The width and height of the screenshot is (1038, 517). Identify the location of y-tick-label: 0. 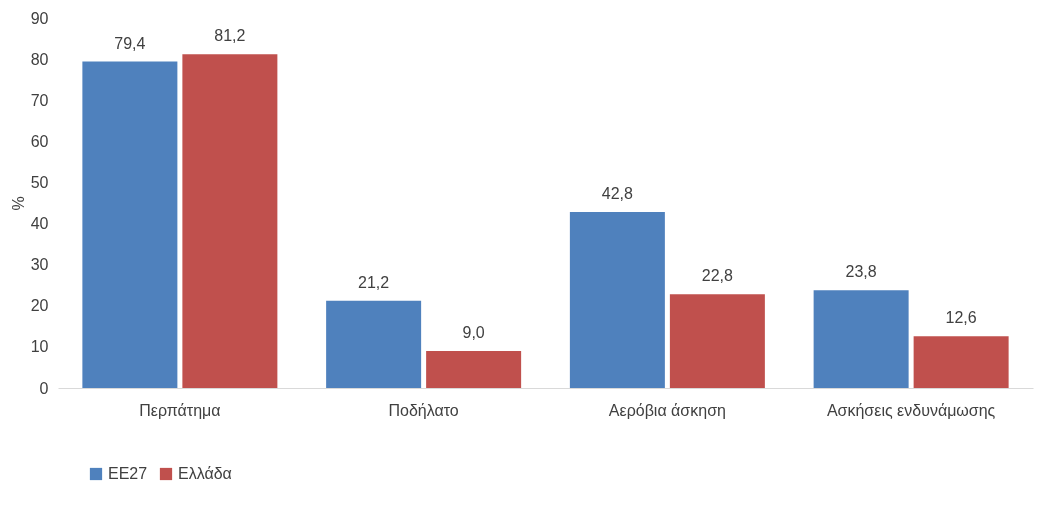
(44, 388).